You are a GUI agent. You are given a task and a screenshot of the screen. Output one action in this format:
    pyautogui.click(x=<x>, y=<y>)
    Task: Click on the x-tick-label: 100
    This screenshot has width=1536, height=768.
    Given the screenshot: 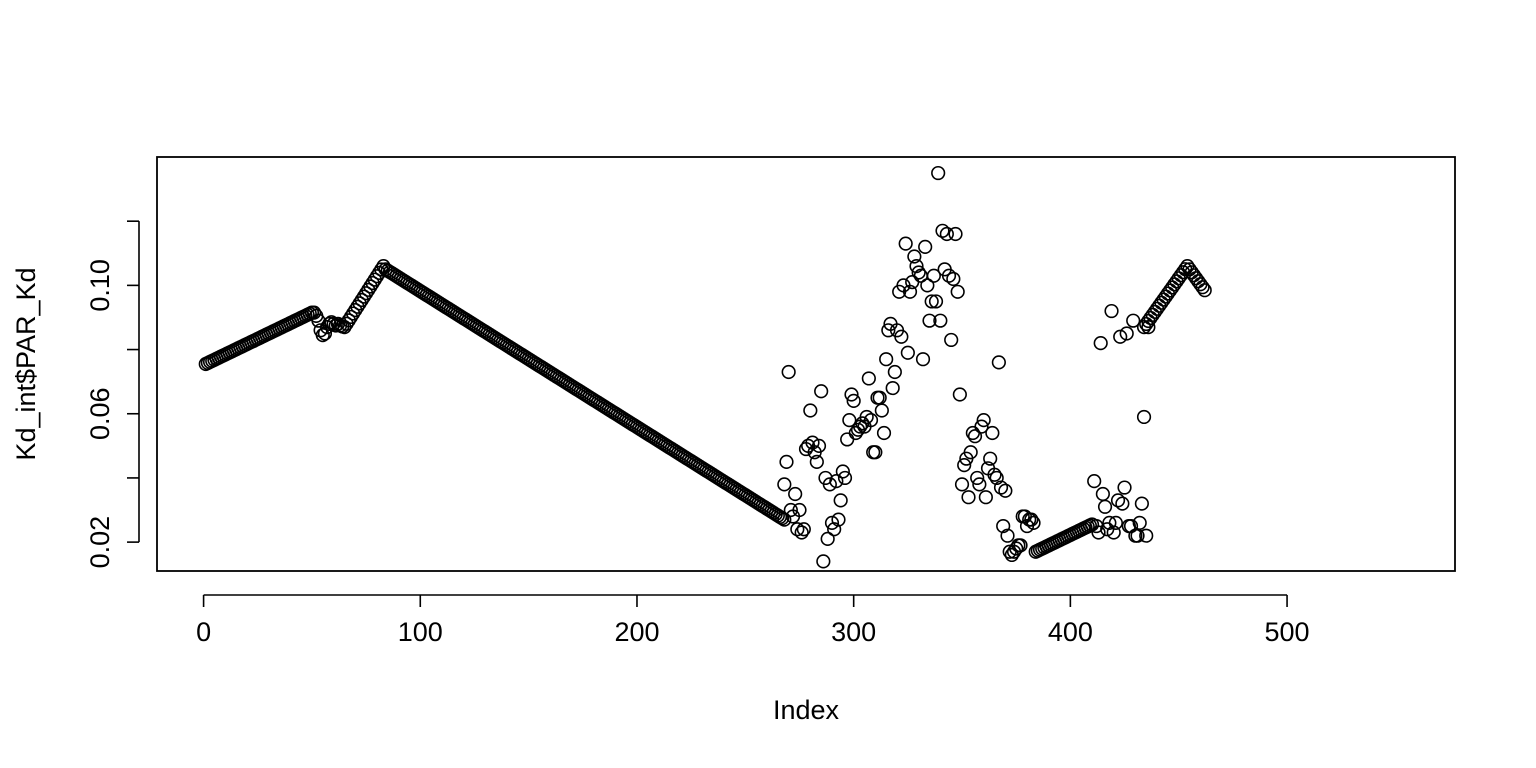 What is the action you would take?
    pyautogui.click(x=420, y=632)
    